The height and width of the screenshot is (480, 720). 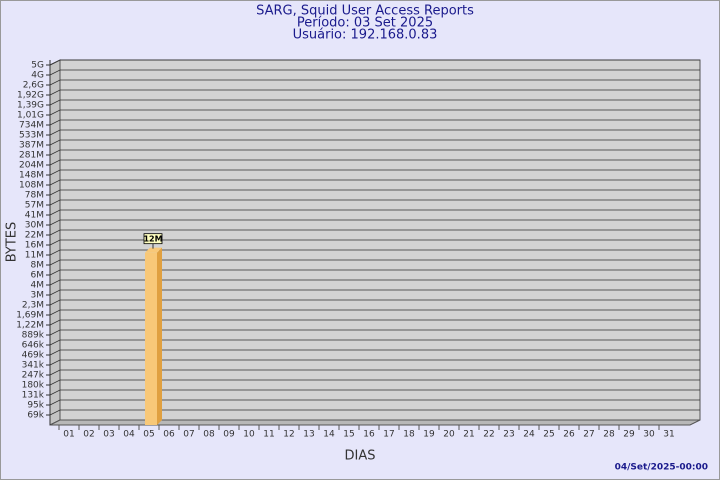 I want to click on y-tick-label: 281M, so click(x=31, y=156).